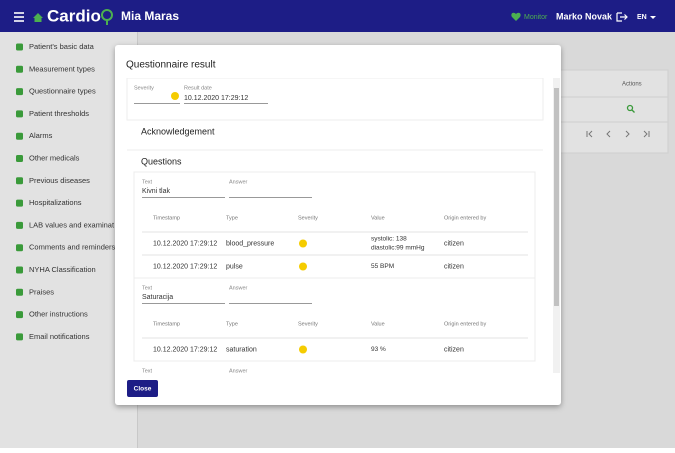 This screenshot has height=453, width=675. Describe the element at coordinates (72, 247) in the screenshot. I see `menu-item: Comments and reminders` at that location.